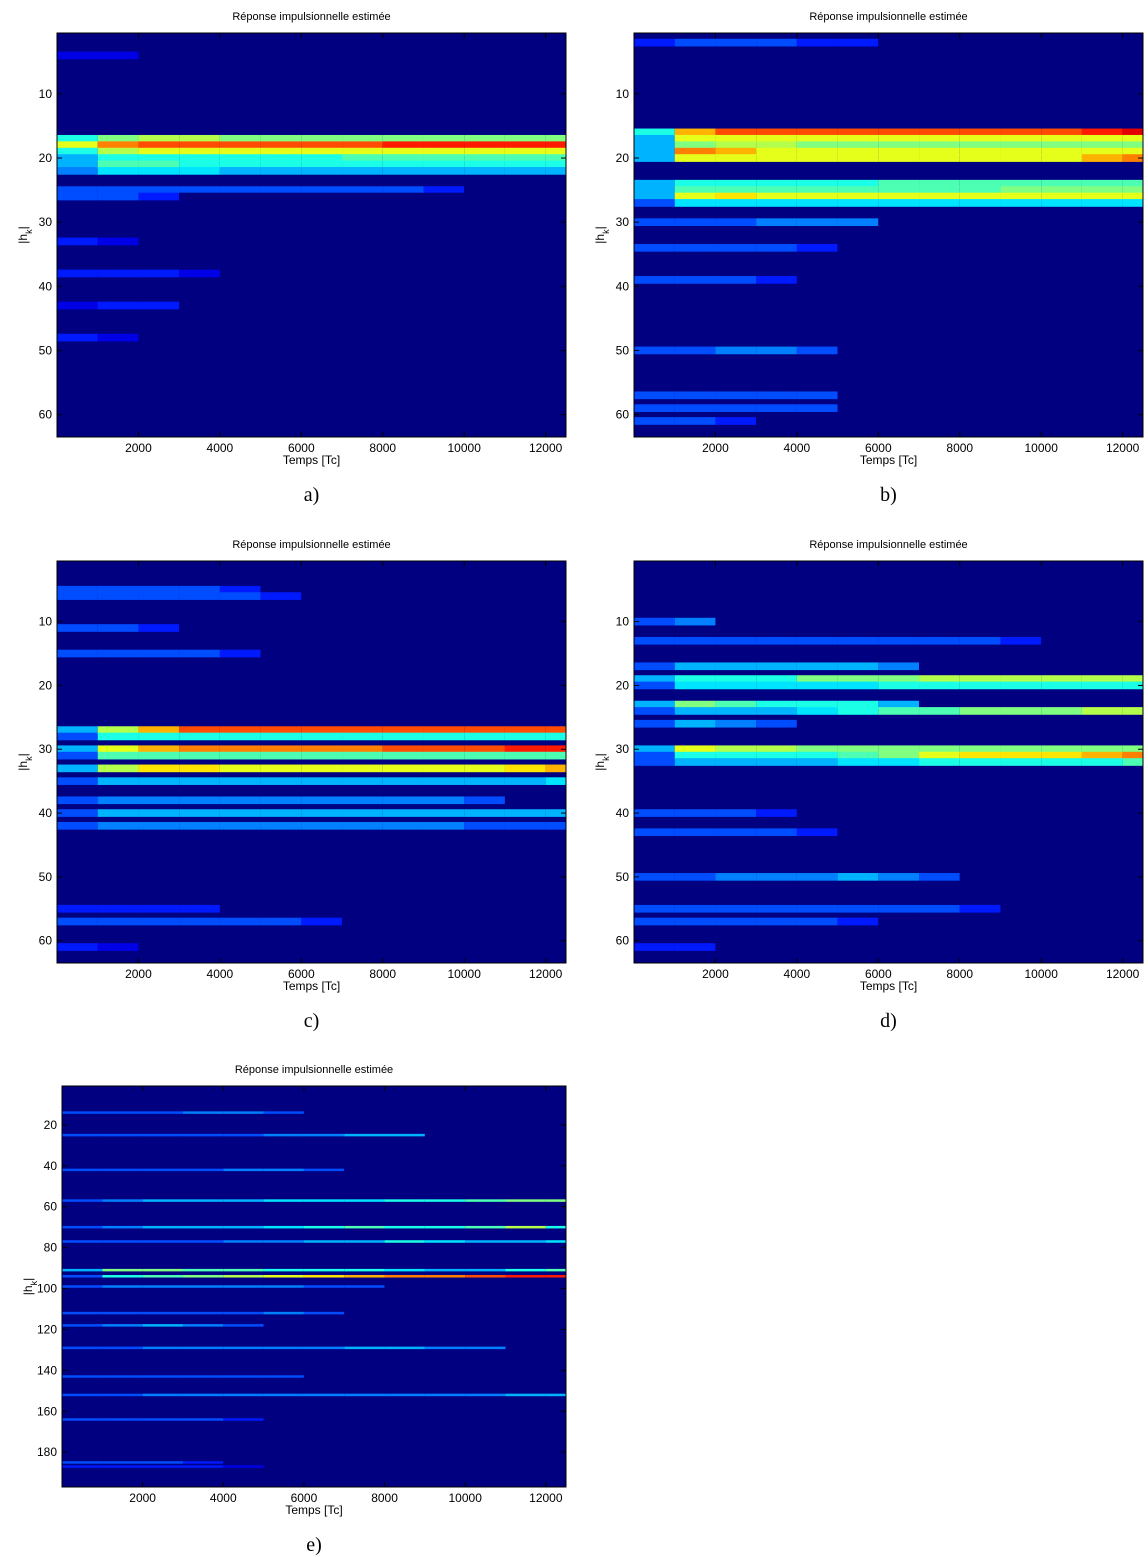  Describe the element at coordinates (384, 1498) in the screenshot. I see `x-tick-label: 8000` at that location.